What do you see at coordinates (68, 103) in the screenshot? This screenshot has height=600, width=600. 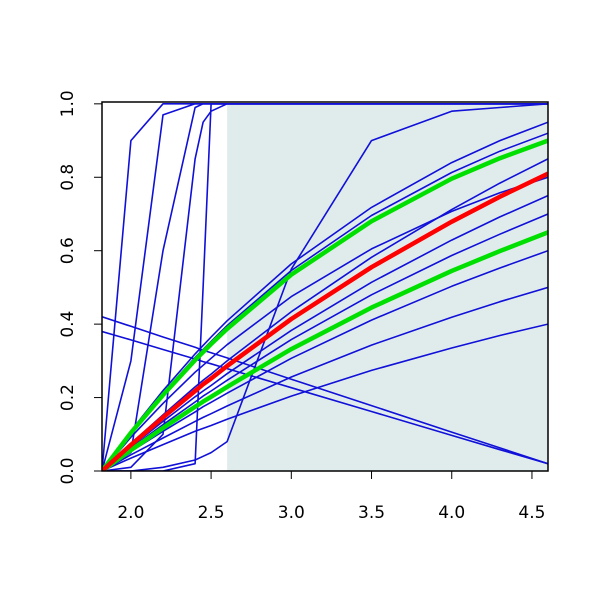 I see `y-tick-label: 1.0` at bounding box center [68, 103].